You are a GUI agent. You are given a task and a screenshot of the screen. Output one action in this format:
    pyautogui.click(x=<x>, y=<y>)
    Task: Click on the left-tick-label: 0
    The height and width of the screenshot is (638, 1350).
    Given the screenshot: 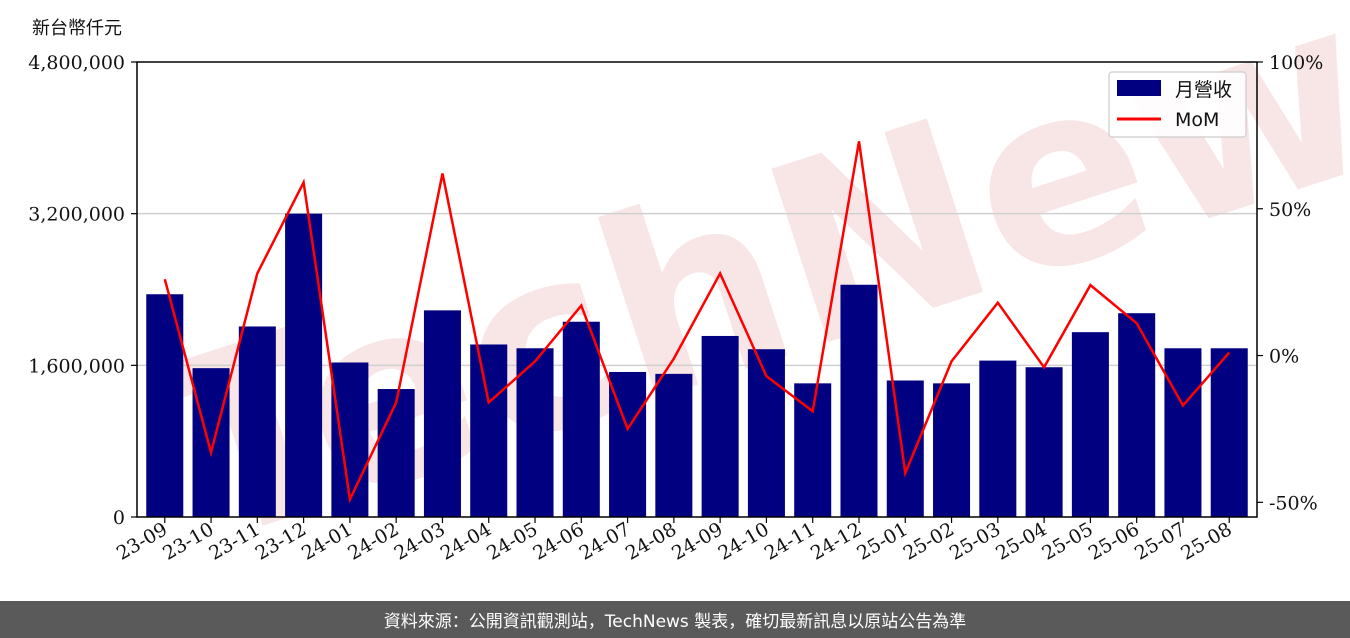 What is the action you would take?
    pyautogui.click(x=119, y=518)
    